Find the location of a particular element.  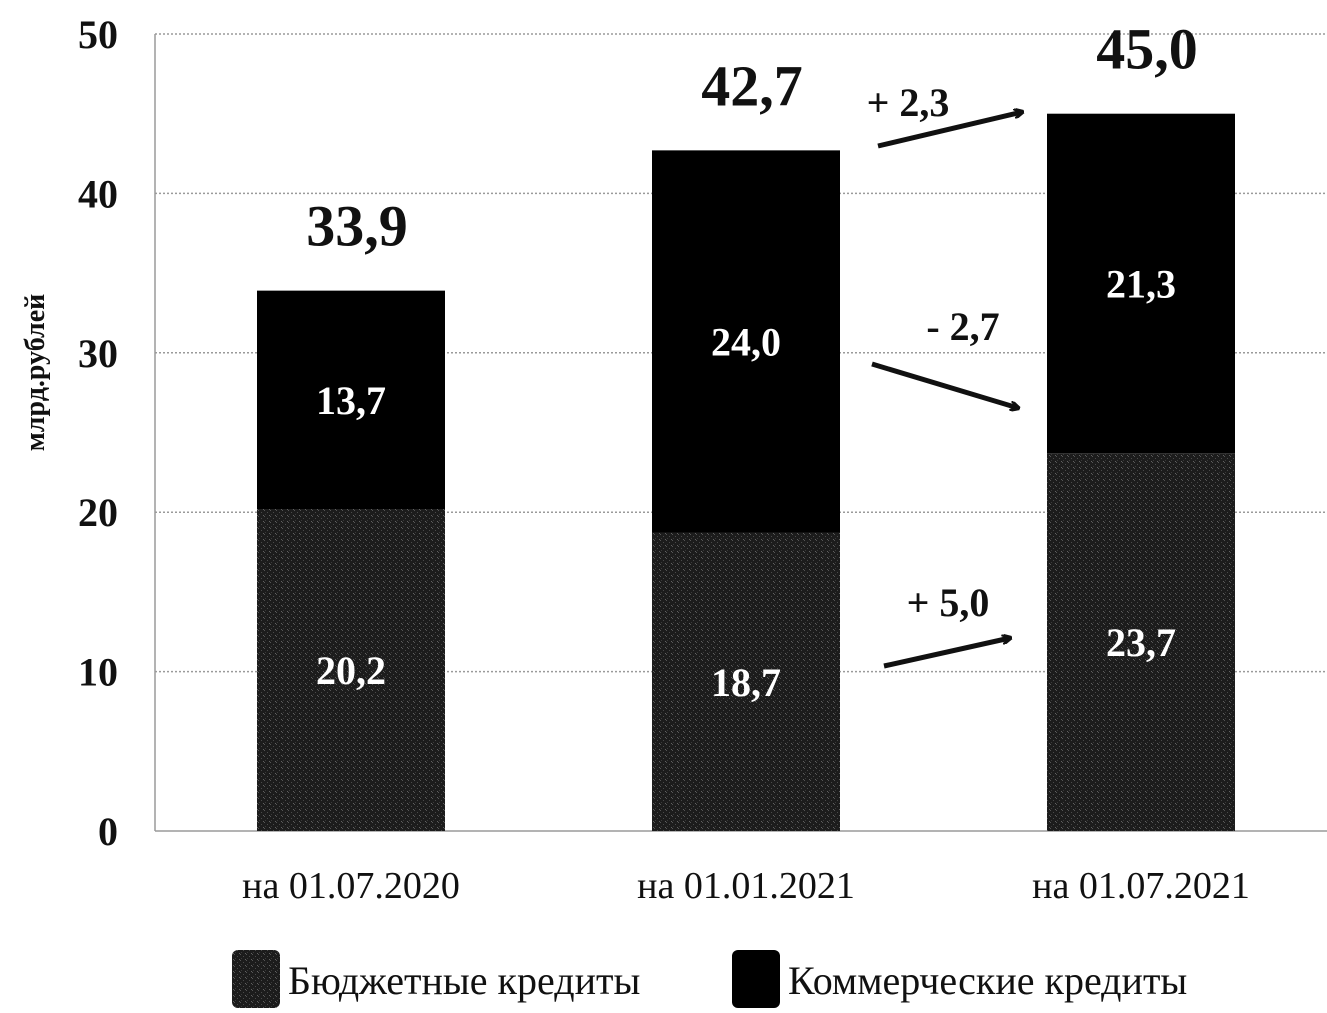

x-tick-label: на 01.07.2021 is located at coordinates (1141, 886).